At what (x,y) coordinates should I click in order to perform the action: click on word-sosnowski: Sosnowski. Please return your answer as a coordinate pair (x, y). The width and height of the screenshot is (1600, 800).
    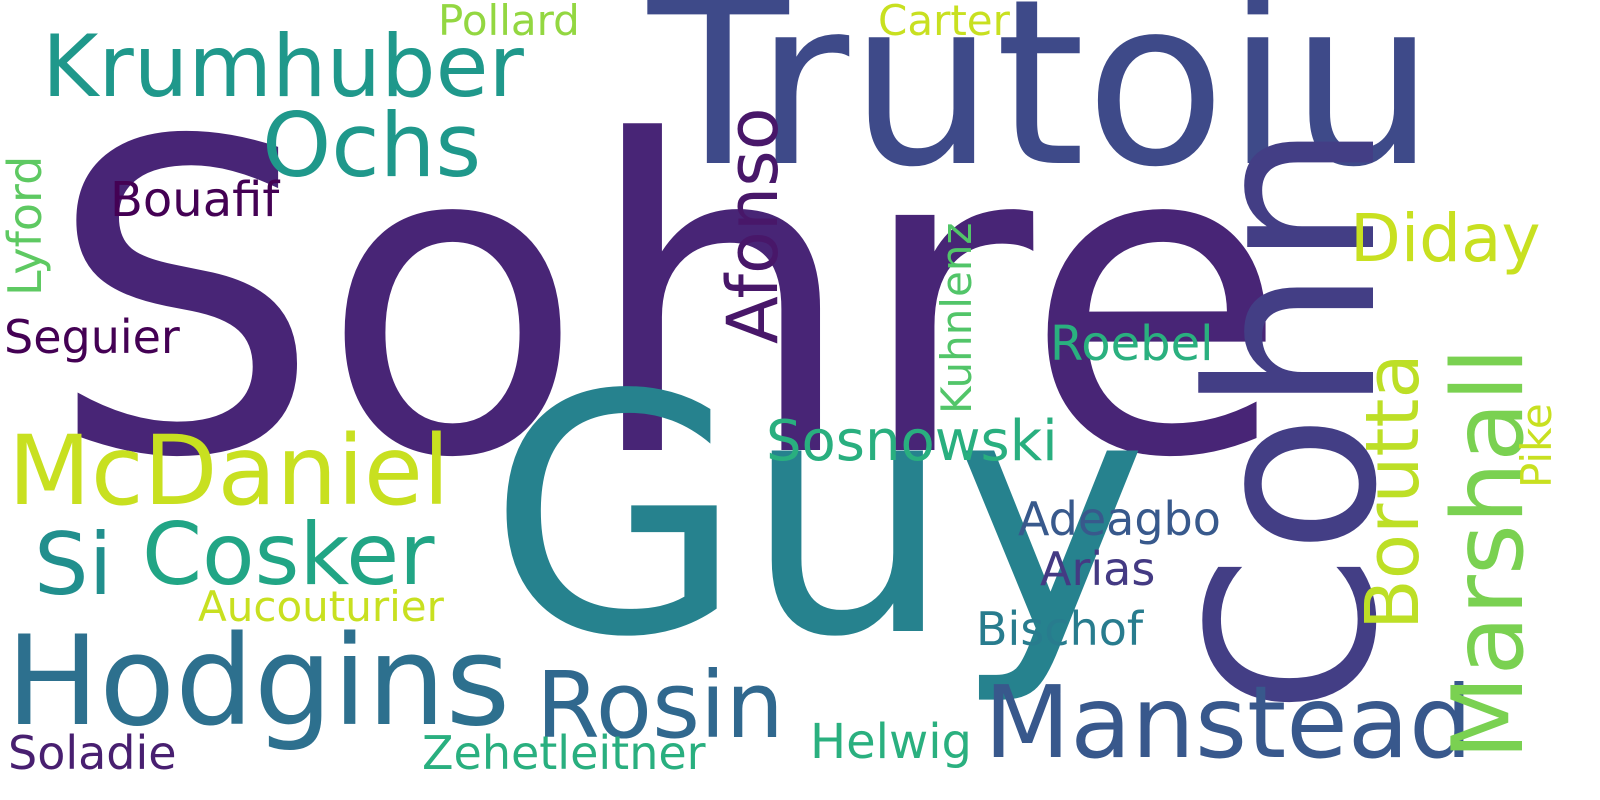
    Looking at the image, I should click on (912, 441).